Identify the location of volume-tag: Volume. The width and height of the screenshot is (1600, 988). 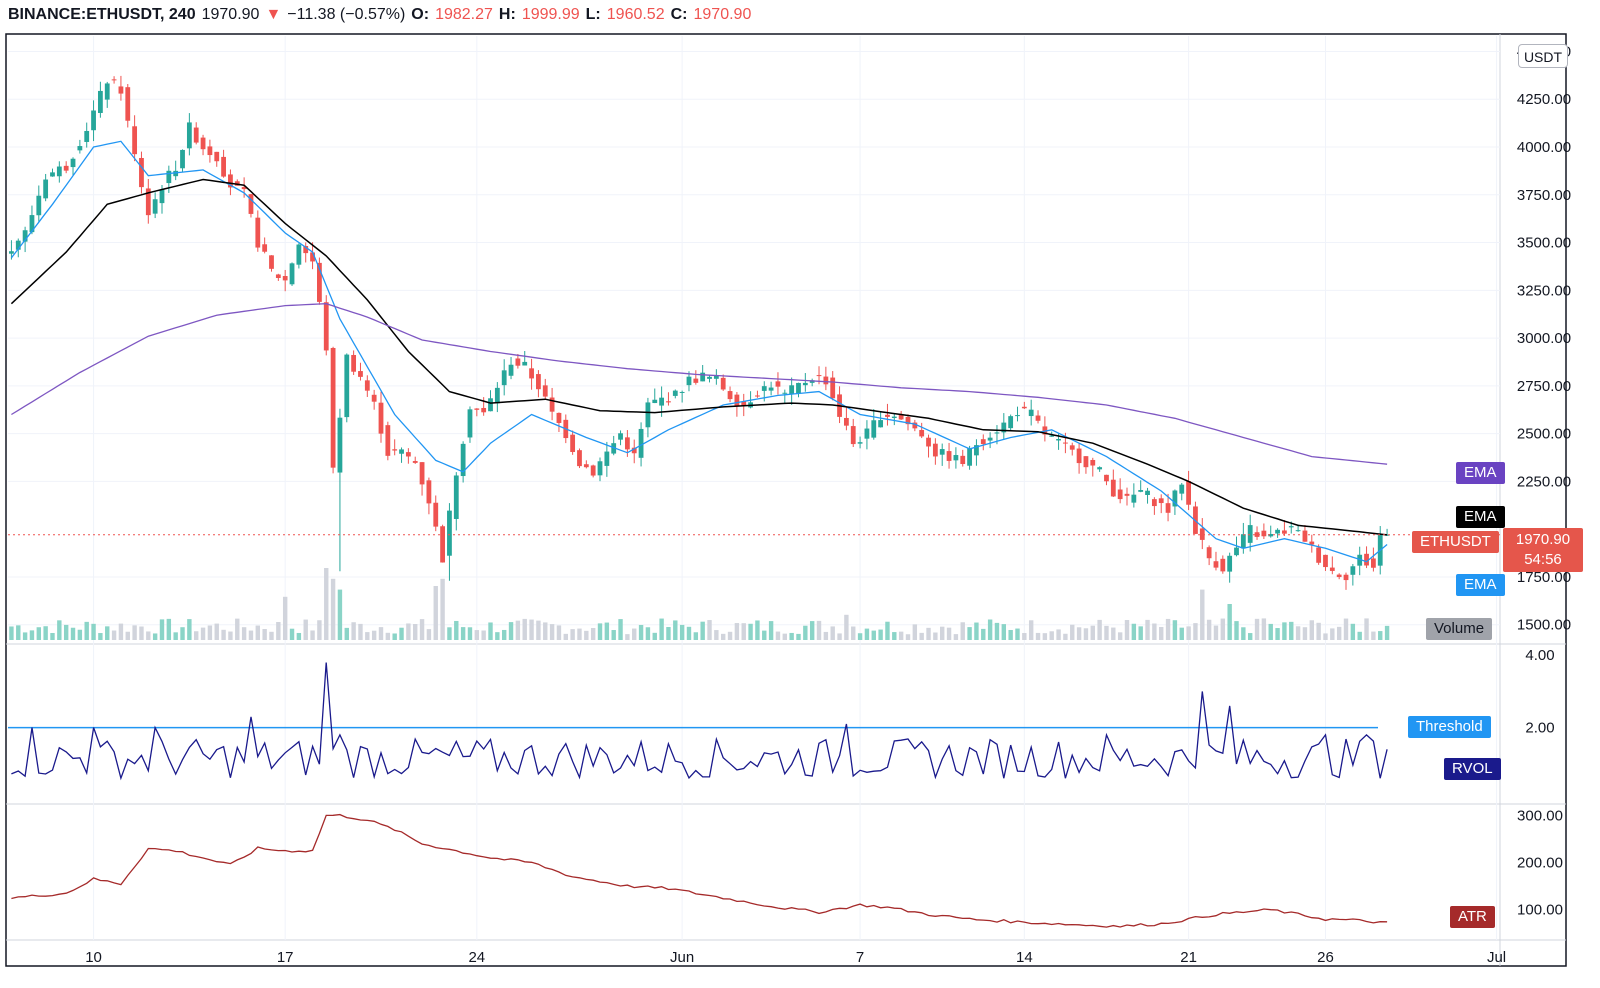
(1459, 629).